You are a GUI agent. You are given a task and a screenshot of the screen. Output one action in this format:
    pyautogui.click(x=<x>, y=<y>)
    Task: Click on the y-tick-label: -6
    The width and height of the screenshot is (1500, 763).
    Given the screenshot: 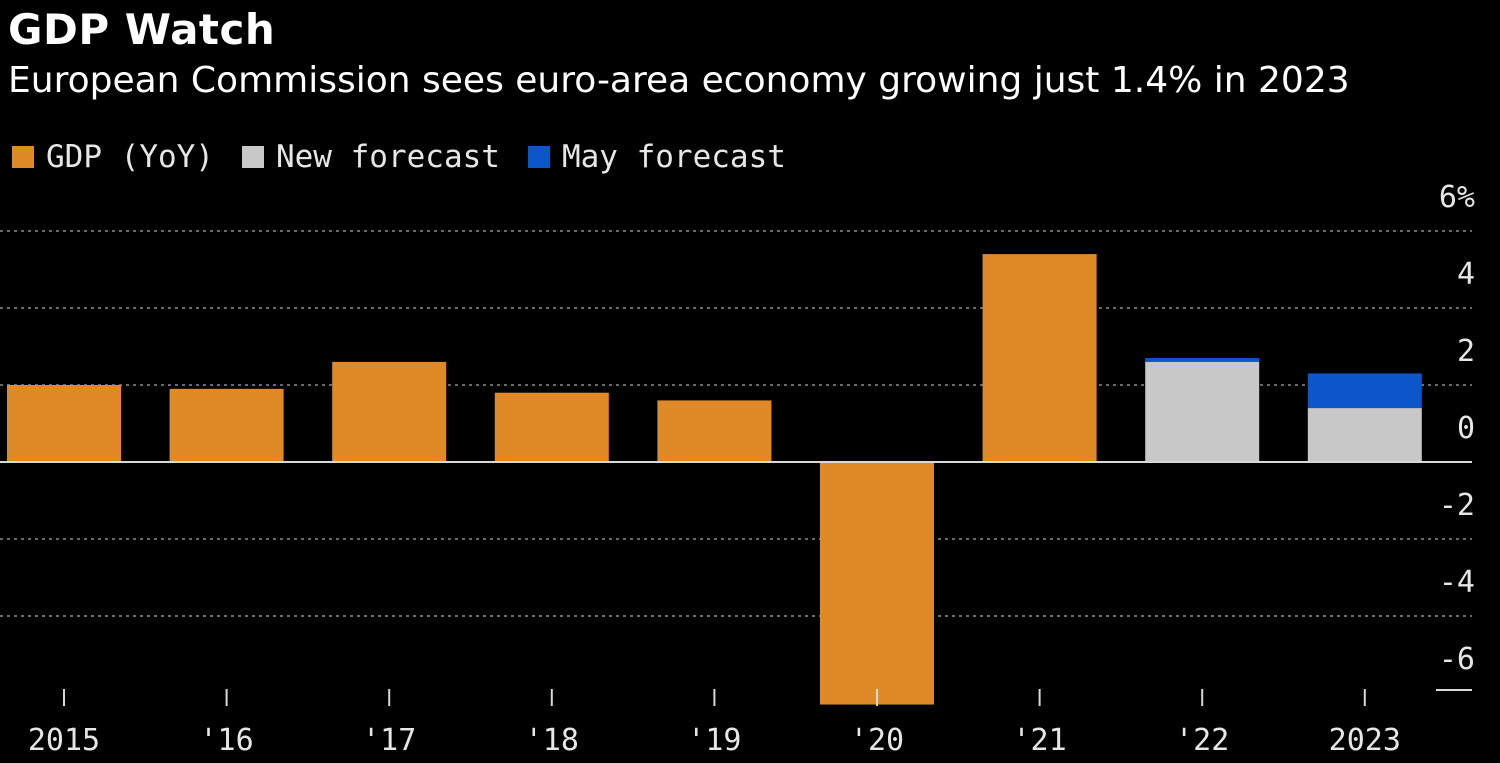 What is the action you would take?
    pyautogui.click(x=1457, y=659)
    